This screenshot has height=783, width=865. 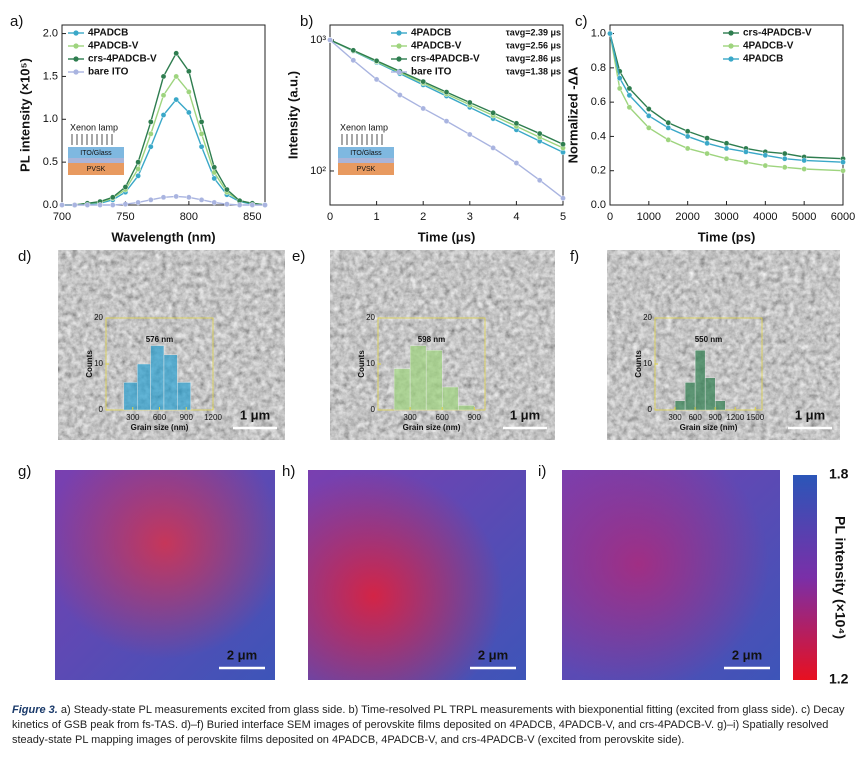 What do you see at coordinates (574, 256) in the screenshot?
I see `panel-label: f)` at bounding box center [574, 256].